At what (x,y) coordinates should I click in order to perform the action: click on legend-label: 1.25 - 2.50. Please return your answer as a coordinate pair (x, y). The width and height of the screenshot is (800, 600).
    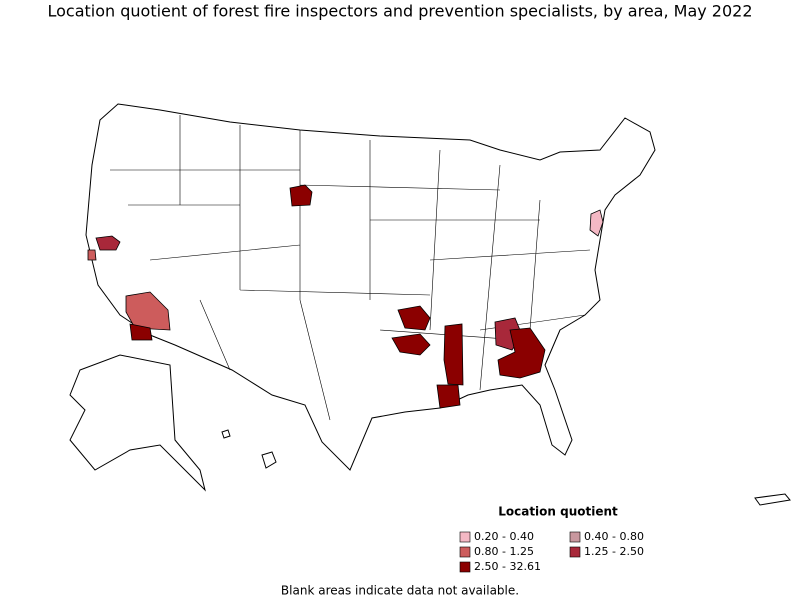
    Looking at the image, I should click on (614, 551).